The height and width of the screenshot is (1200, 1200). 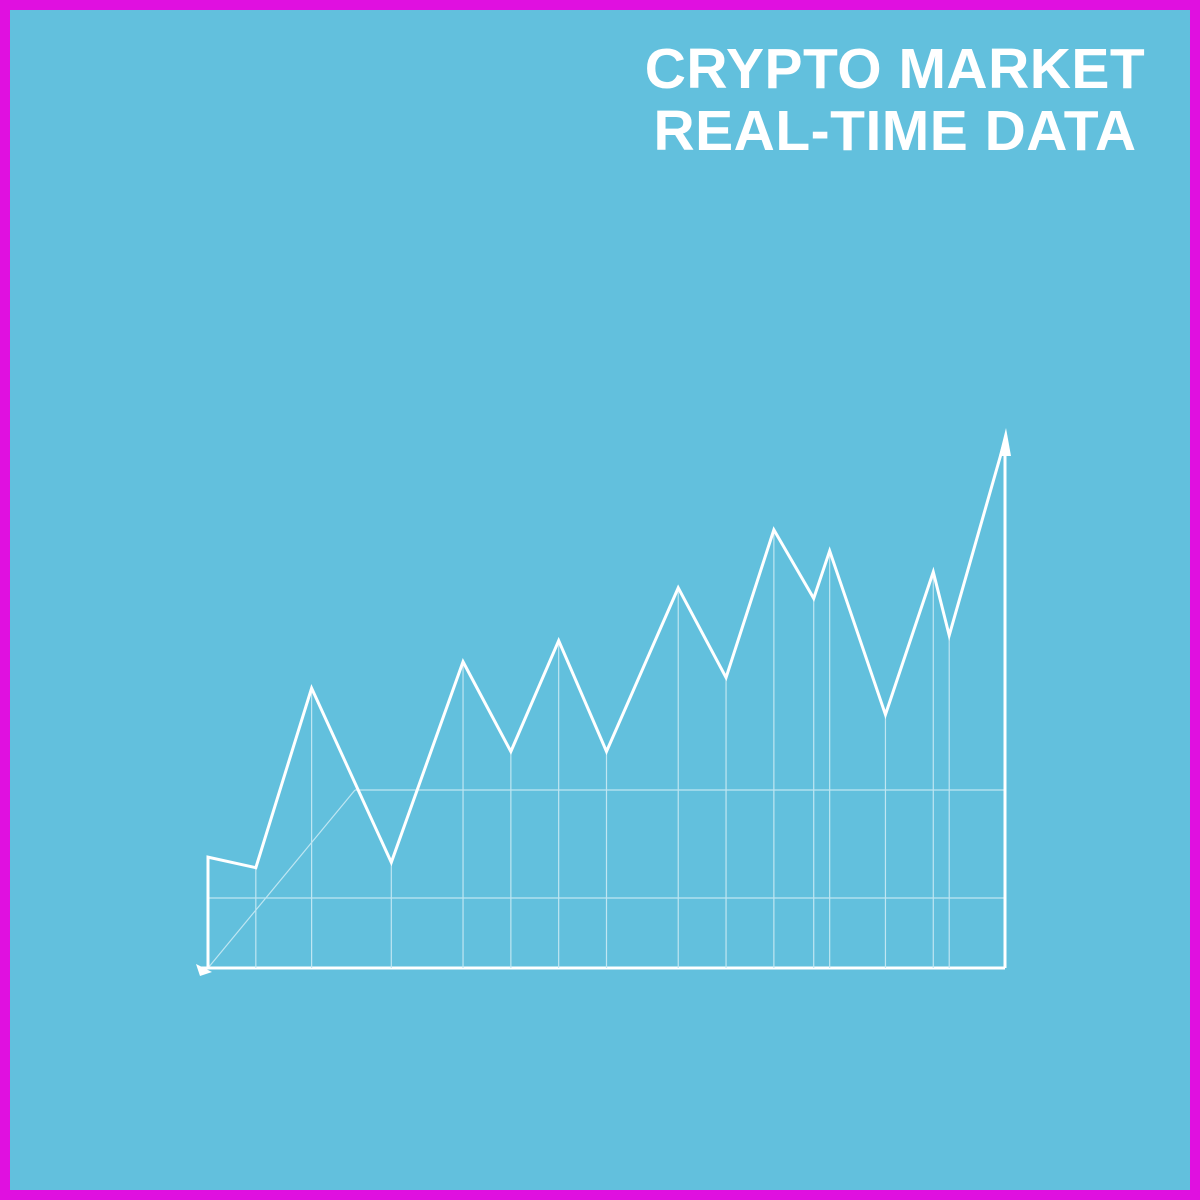 What do you see at coordinates (281, 879) in the screenshot?
I see `guide-line` at bounding box center [281, 879].